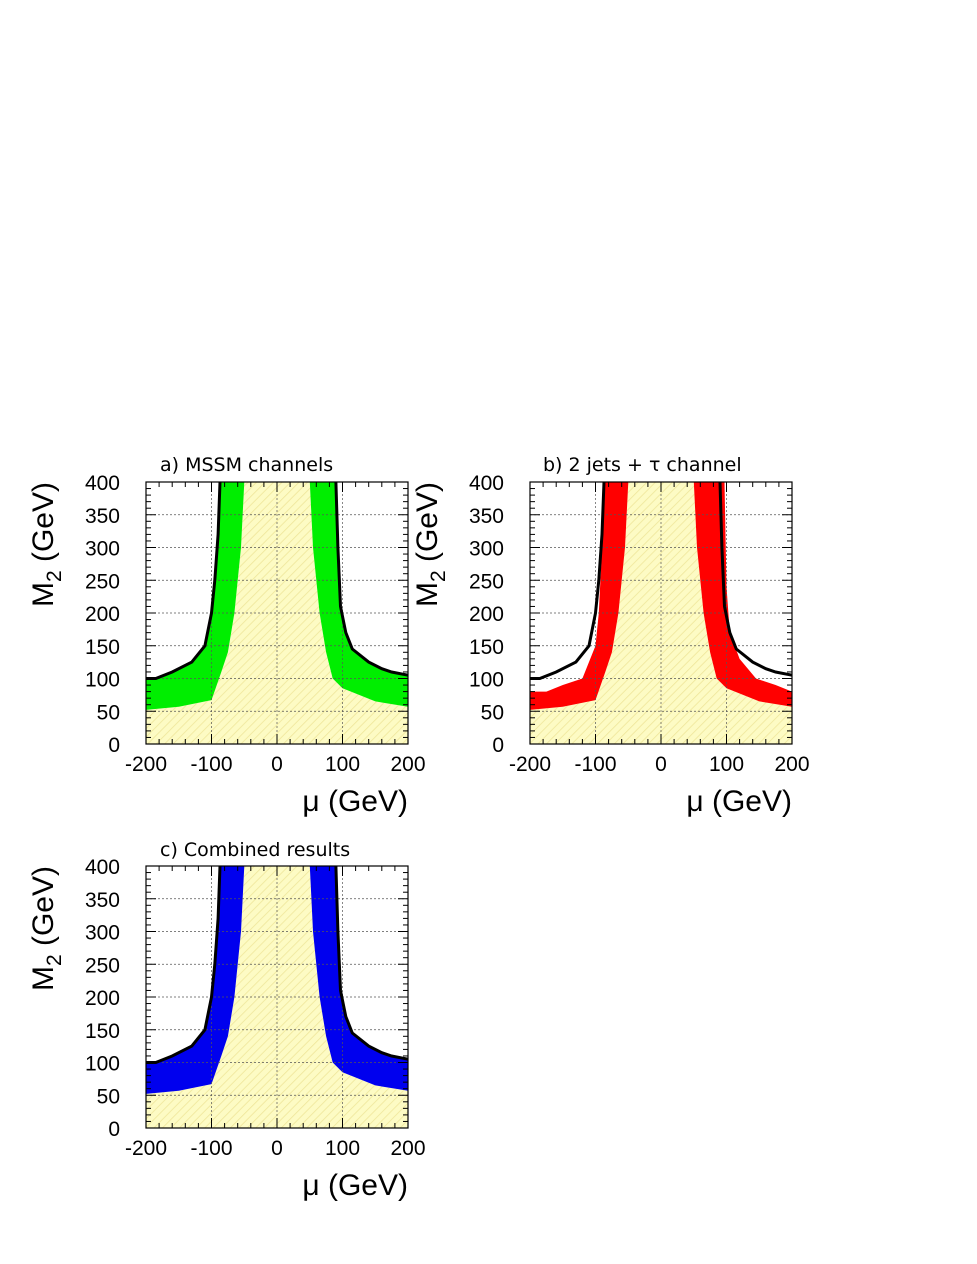 Image resolution: width=977 pixels, height=1264 pixels. Describe the element at coordinates (255, 850) in the screenshot. I see `panel-title: c) Combined results` at that location.